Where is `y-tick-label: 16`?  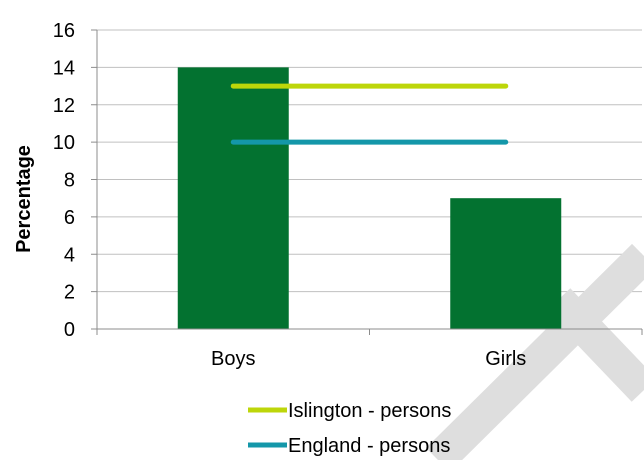
y-tick-label: 16 is located at coordinates (64, 31).